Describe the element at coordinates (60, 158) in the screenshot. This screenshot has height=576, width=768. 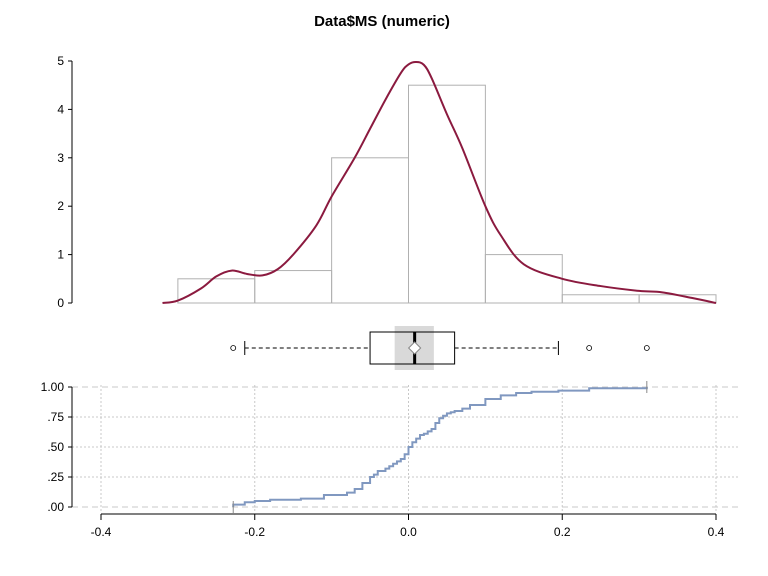
I see `histogram-y-tick-label: 3` at that location.